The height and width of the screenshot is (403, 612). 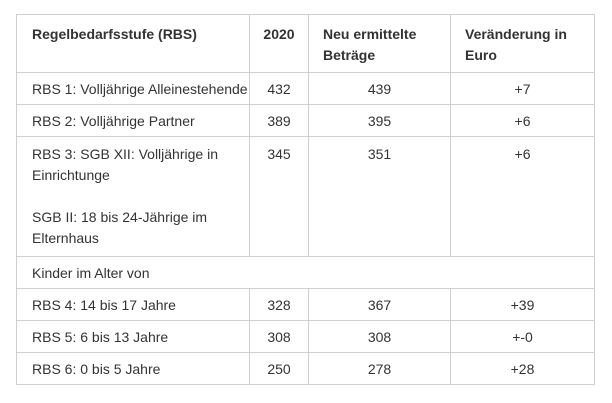 I want to click on row-label: RBS 2: Volljährige Partner, so click(x=133, y=120).